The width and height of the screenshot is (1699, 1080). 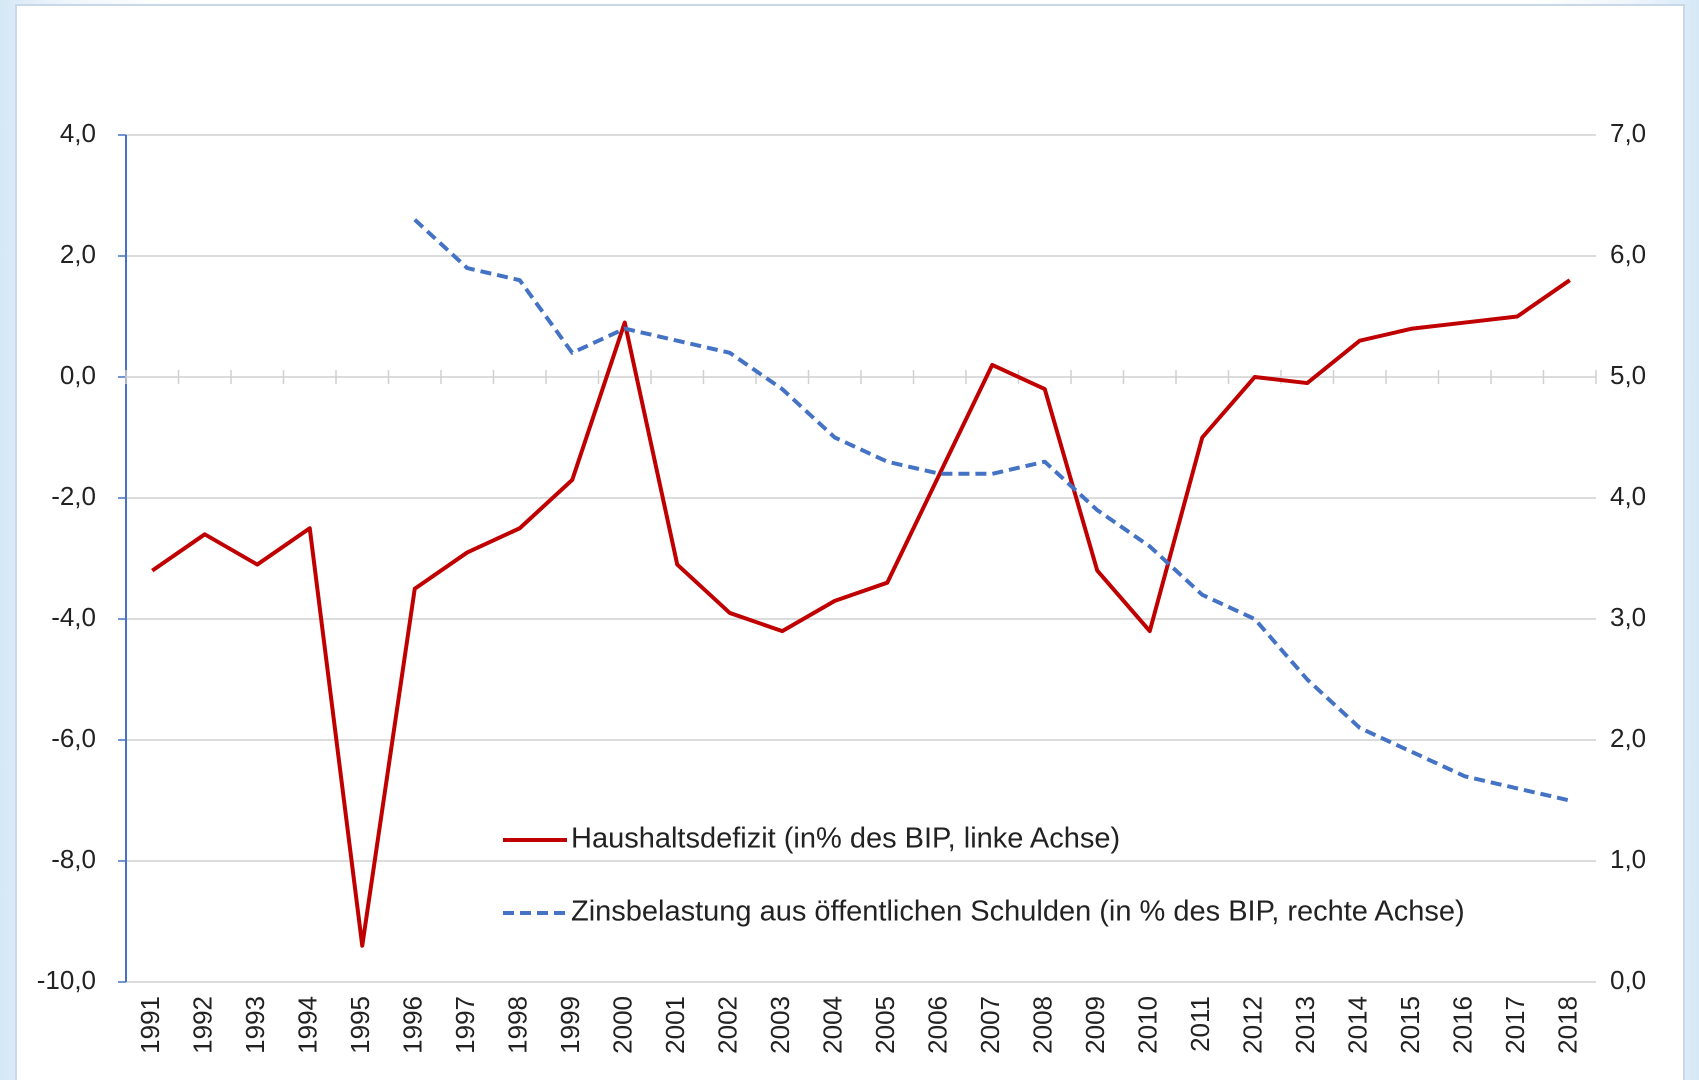 What do you see at coordinates (66, 980) in the screenshot?
I see `y-tick-label: -10,0` at bounding box center [66, 980].